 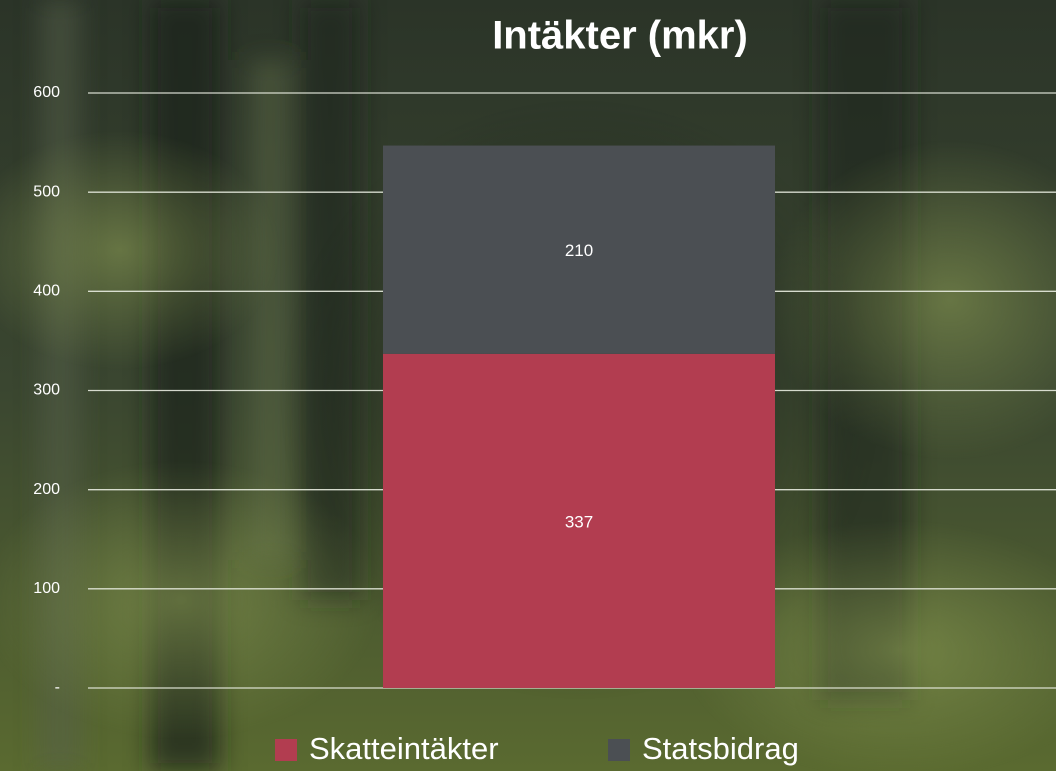 I want to click on bar-segment, so click(x=579, y=249).